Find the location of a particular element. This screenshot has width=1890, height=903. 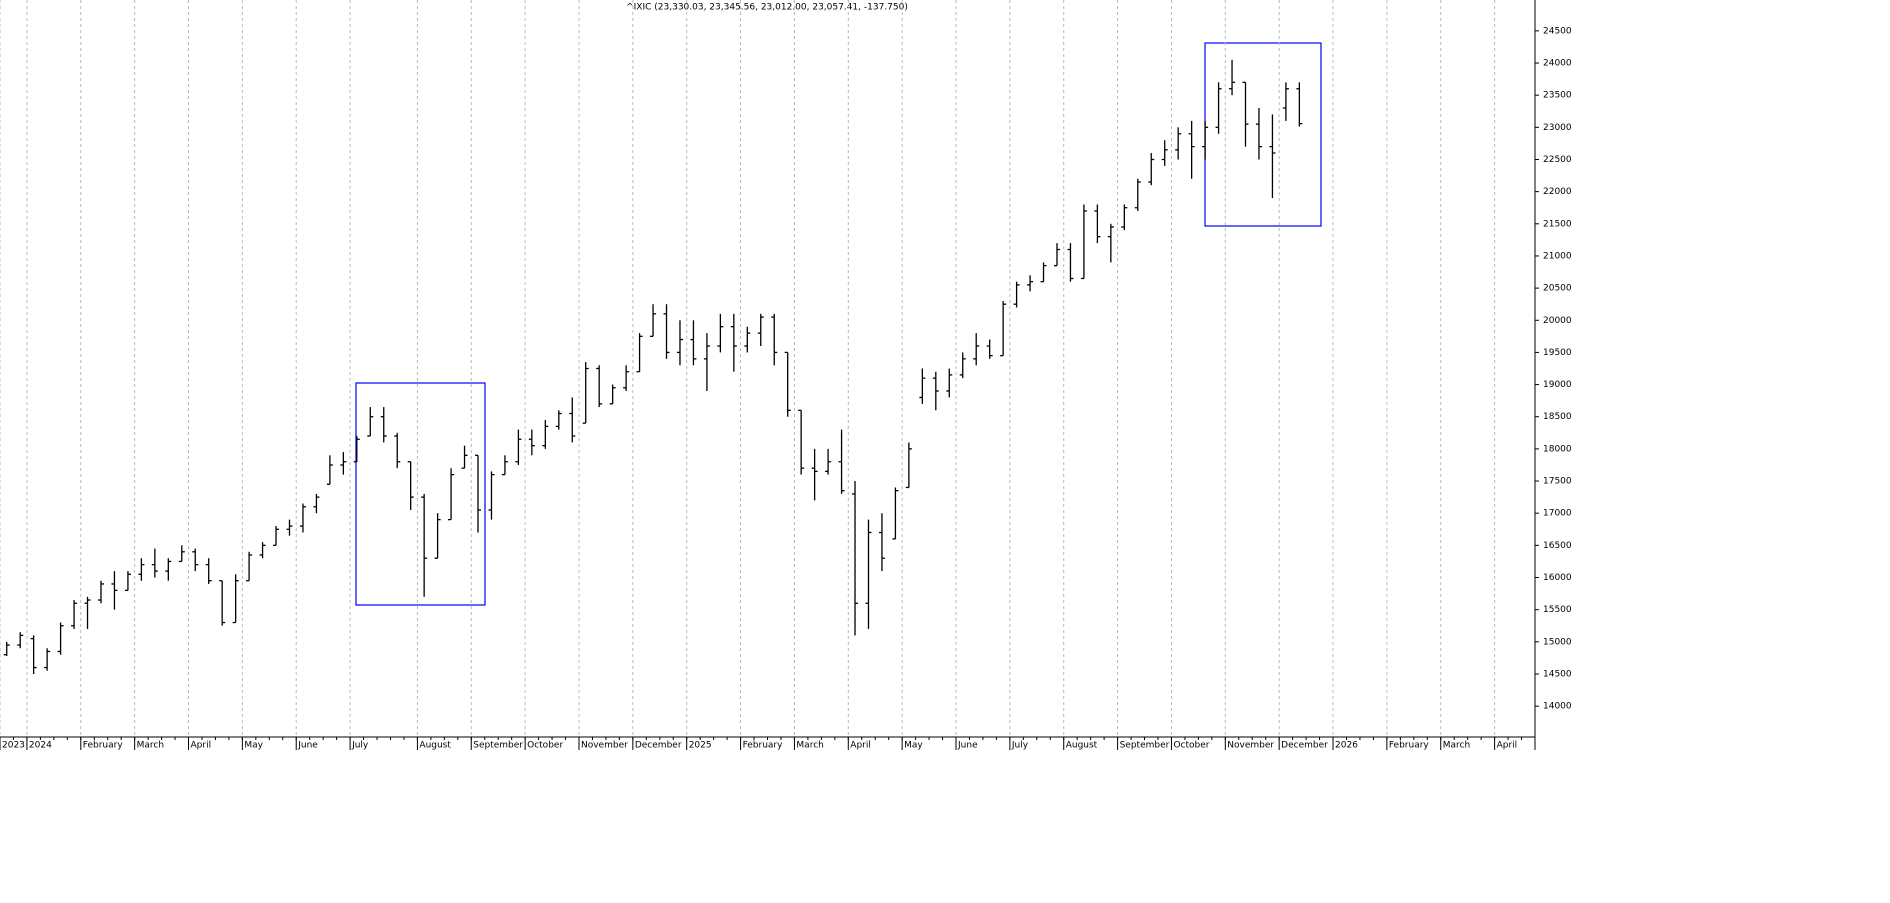

y-tick-label: 21000 is located at coordinates (1557, 256).